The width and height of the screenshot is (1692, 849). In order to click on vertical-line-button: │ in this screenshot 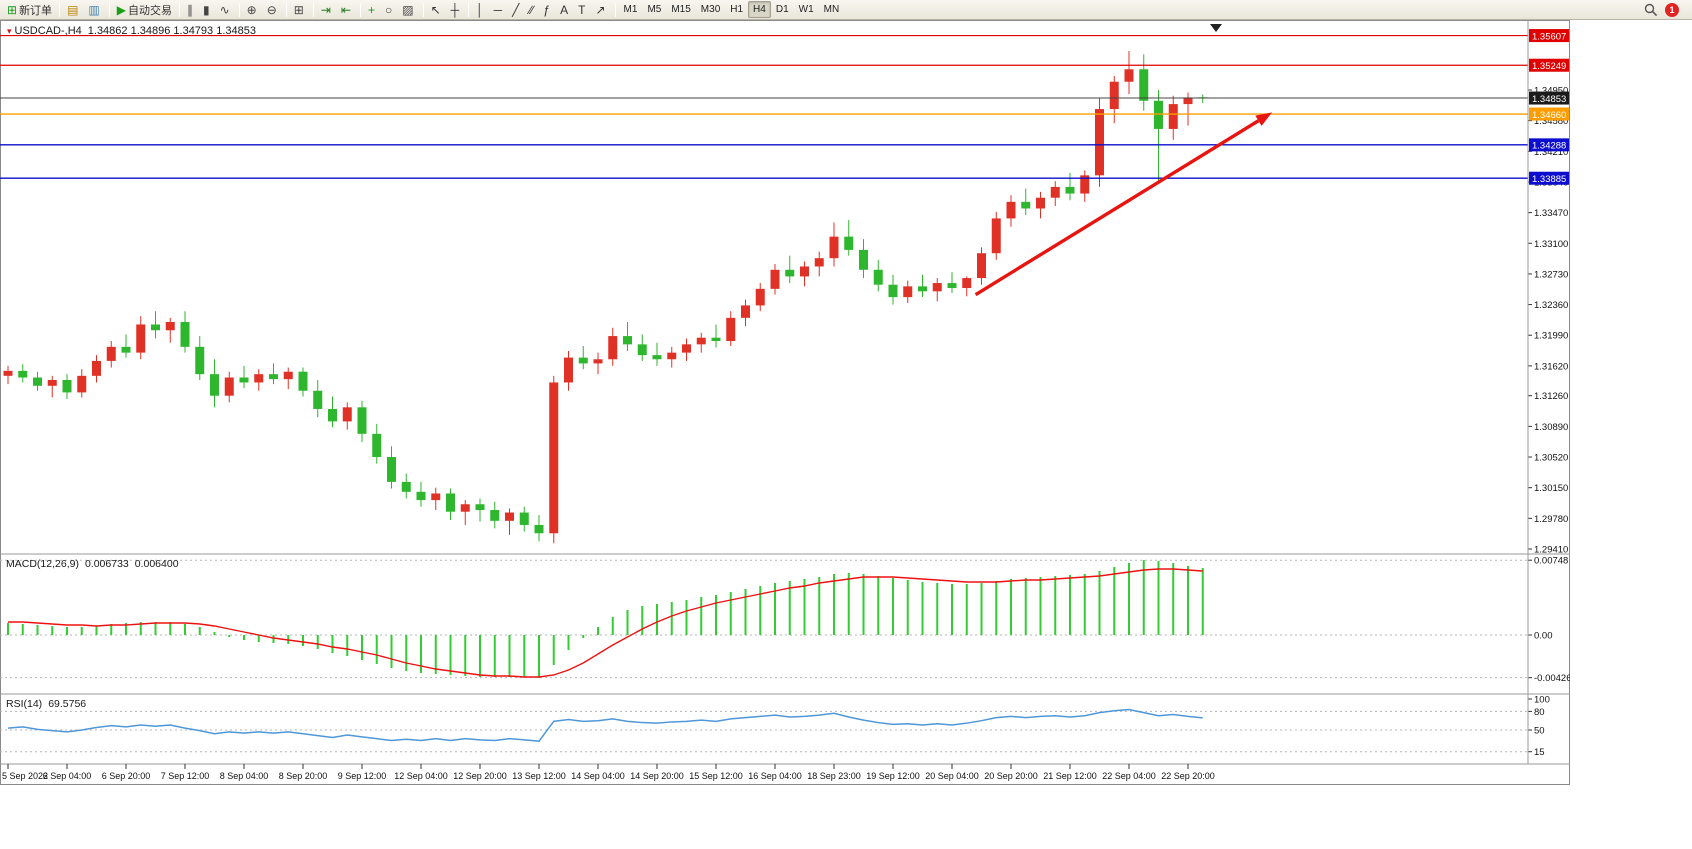, I will do `click(481, 9)`.